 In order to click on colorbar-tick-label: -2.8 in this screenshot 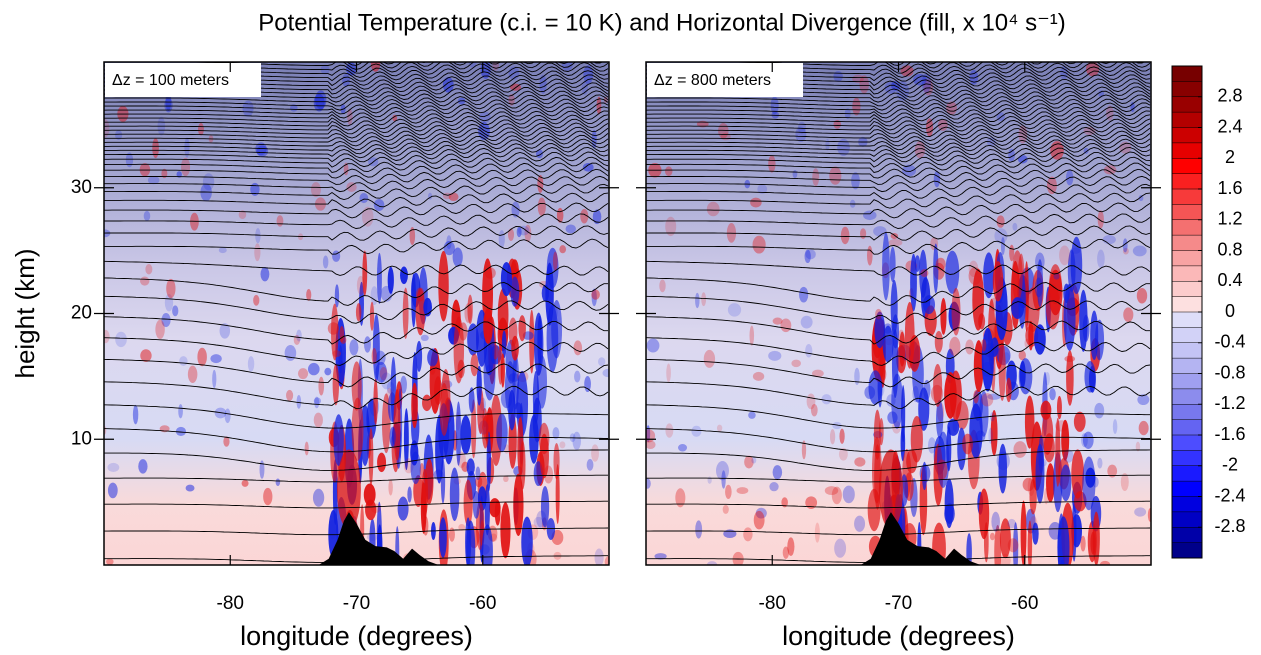, I will do `click(1229, 526)`.